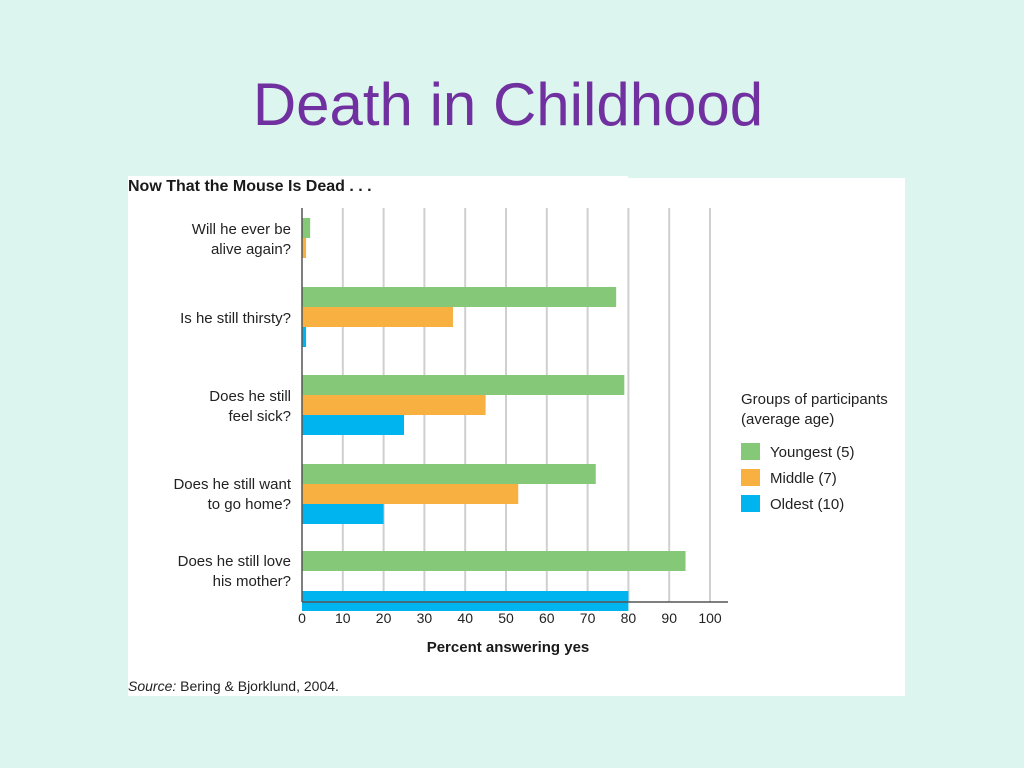  I want to click on x-tick-label: 40, so click(465, 618).